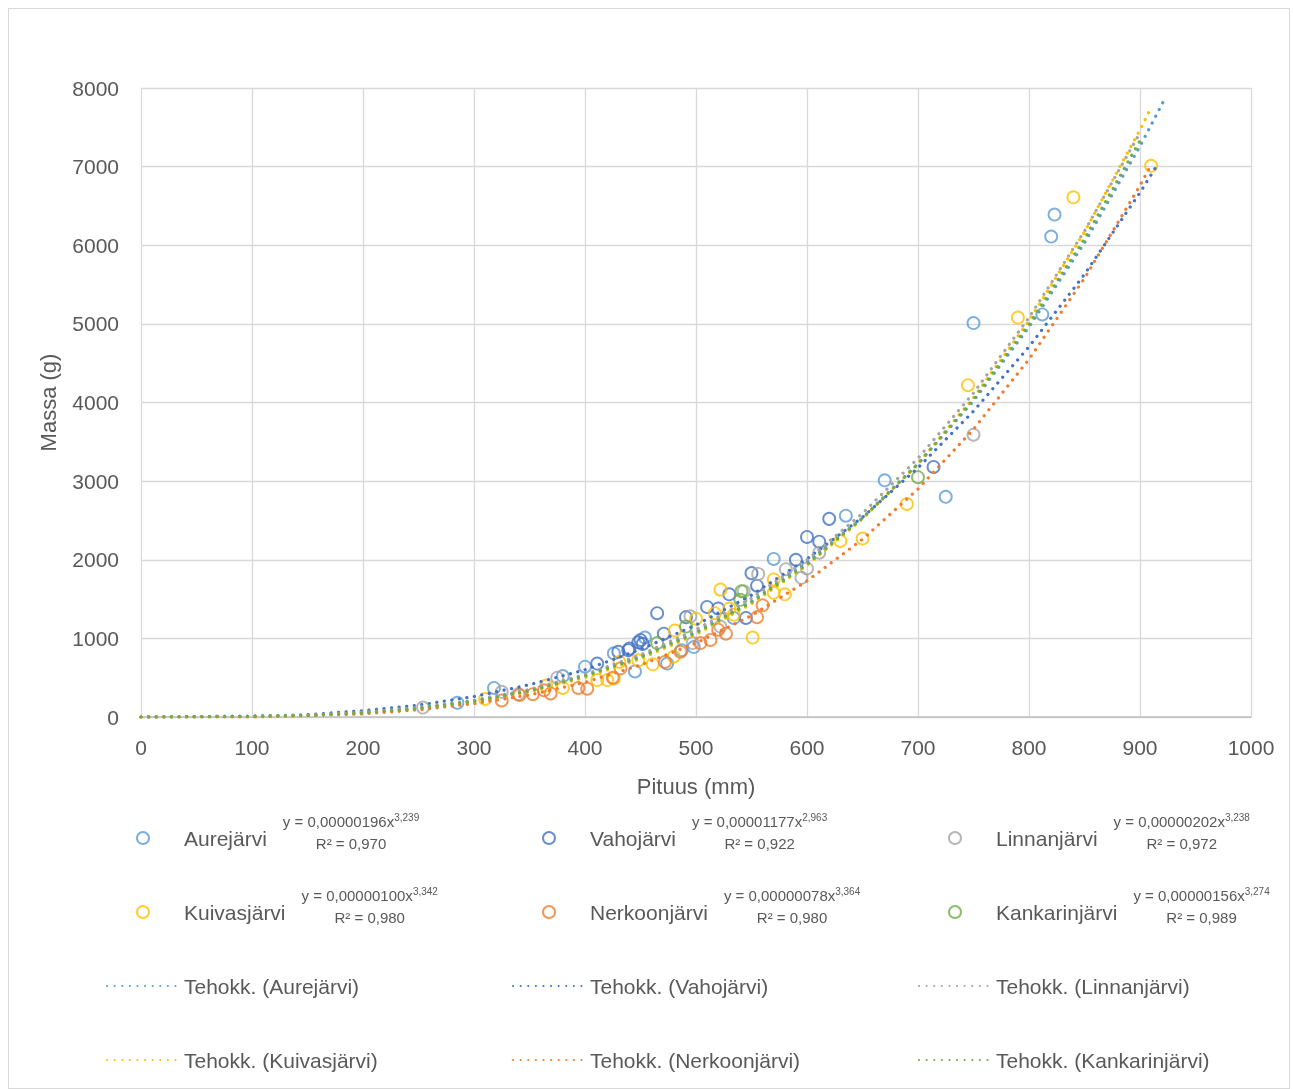 This screenshot has height=1089, width=1293. Describe the element at coordinates (633, 838) in the screenshot. I see `legend-label: Vahojärvi` at that location.